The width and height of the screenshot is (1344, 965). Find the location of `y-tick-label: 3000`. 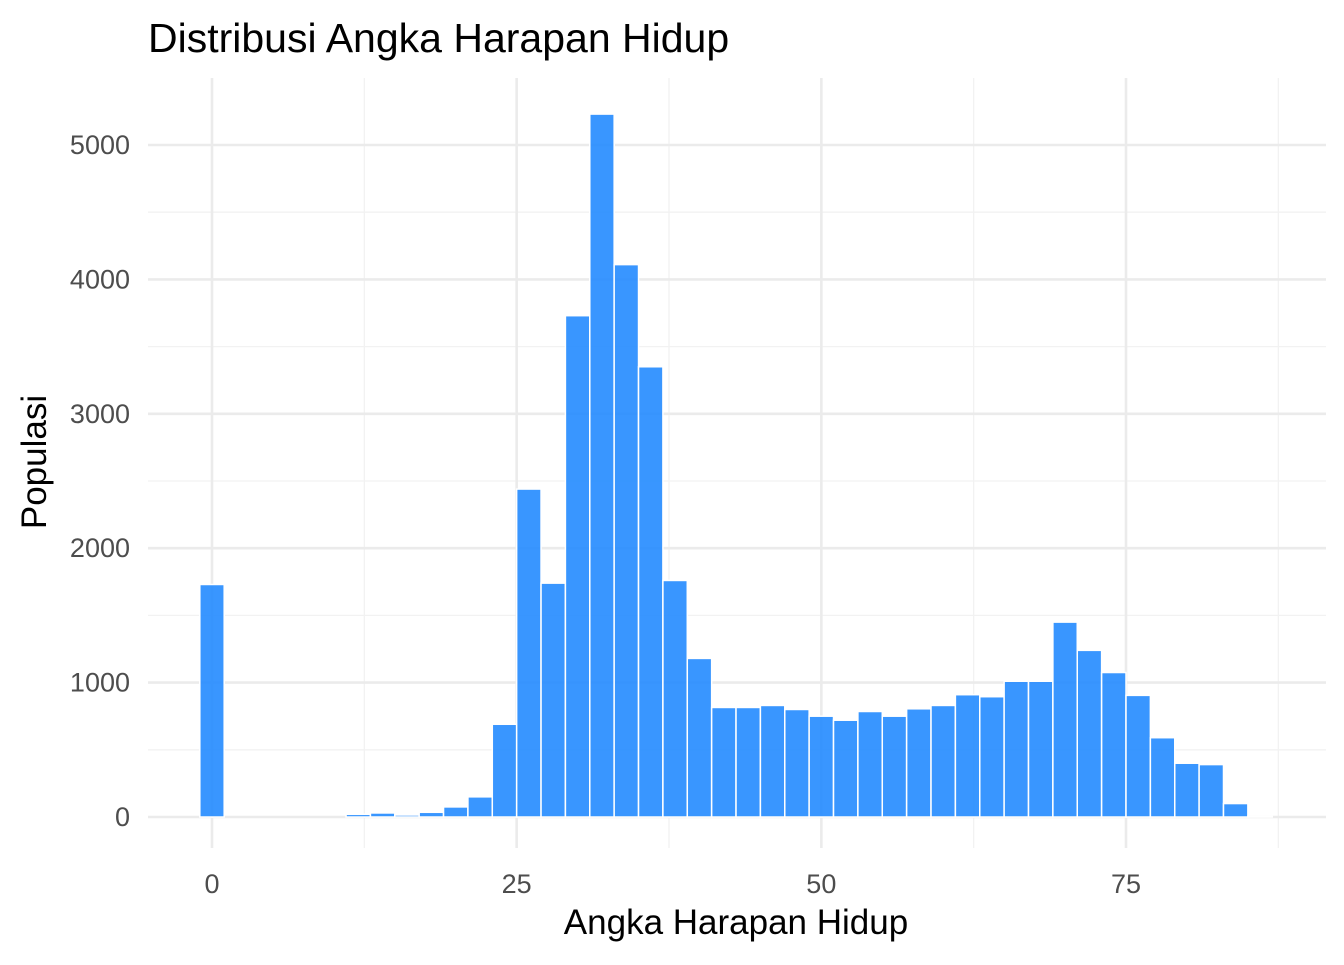

y-tick-label: 3000 is located at coordinates (100, 414).